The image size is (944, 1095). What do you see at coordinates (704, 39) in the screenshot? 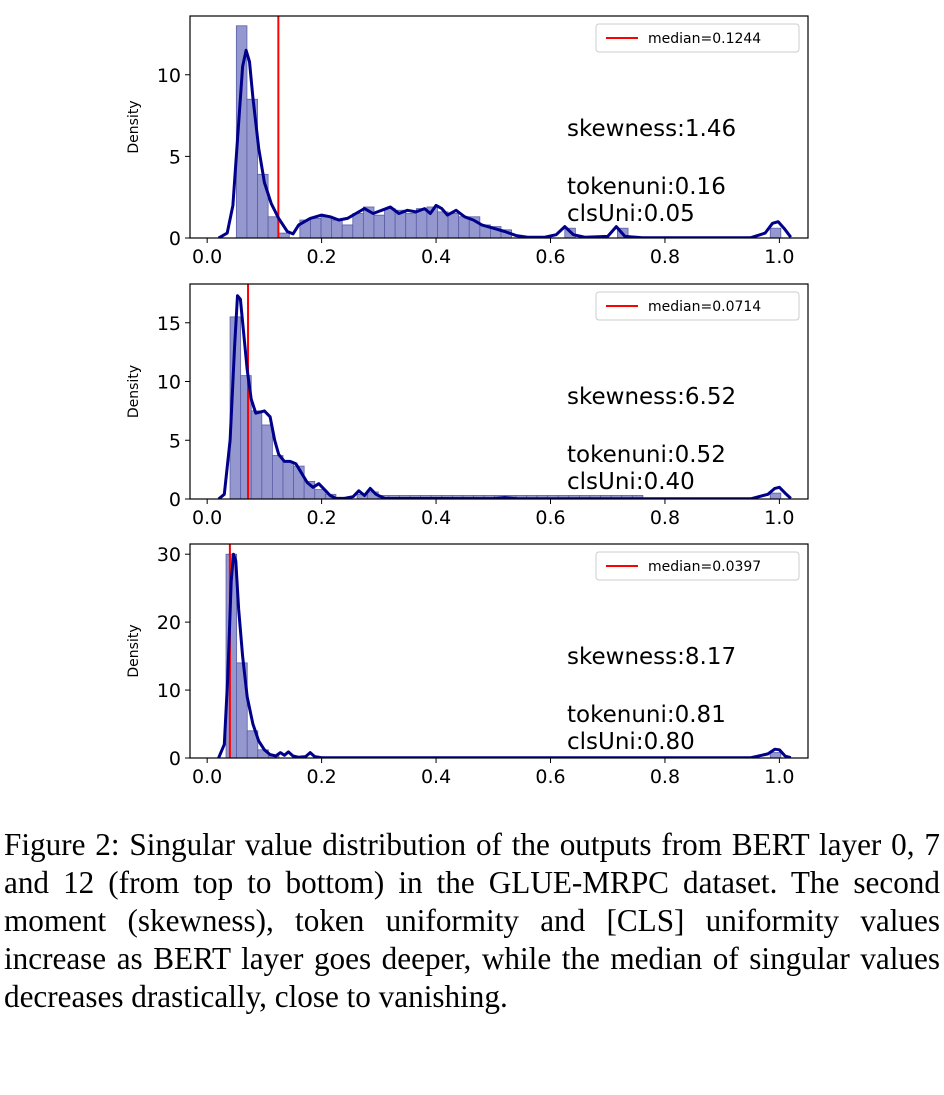
I see `legend-label: median=0.1244` at bounding box center [704, 39].